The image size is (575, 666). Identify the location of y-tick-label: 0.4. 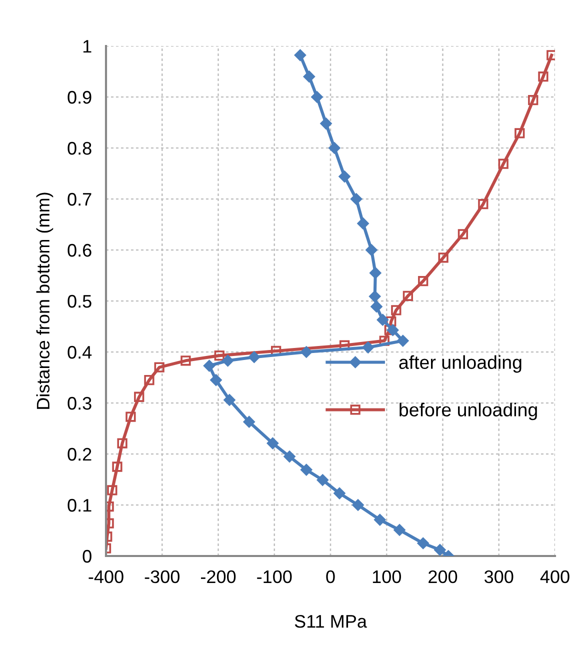
(80, 352).